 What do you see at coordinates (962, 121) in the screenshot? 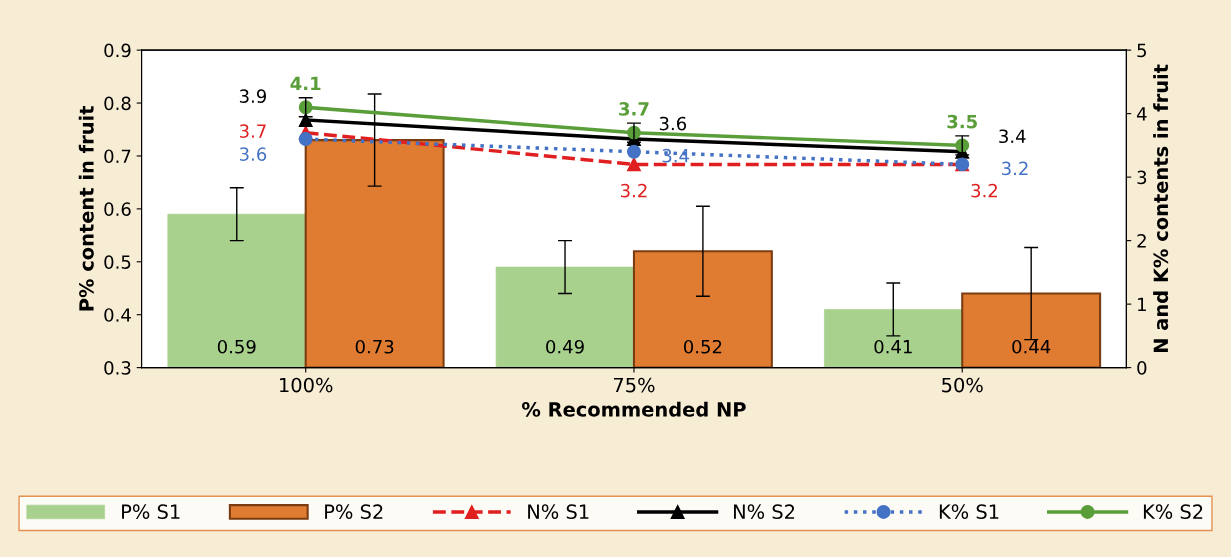
I see `data-label: 3.5` at bounding box center [962, 121].